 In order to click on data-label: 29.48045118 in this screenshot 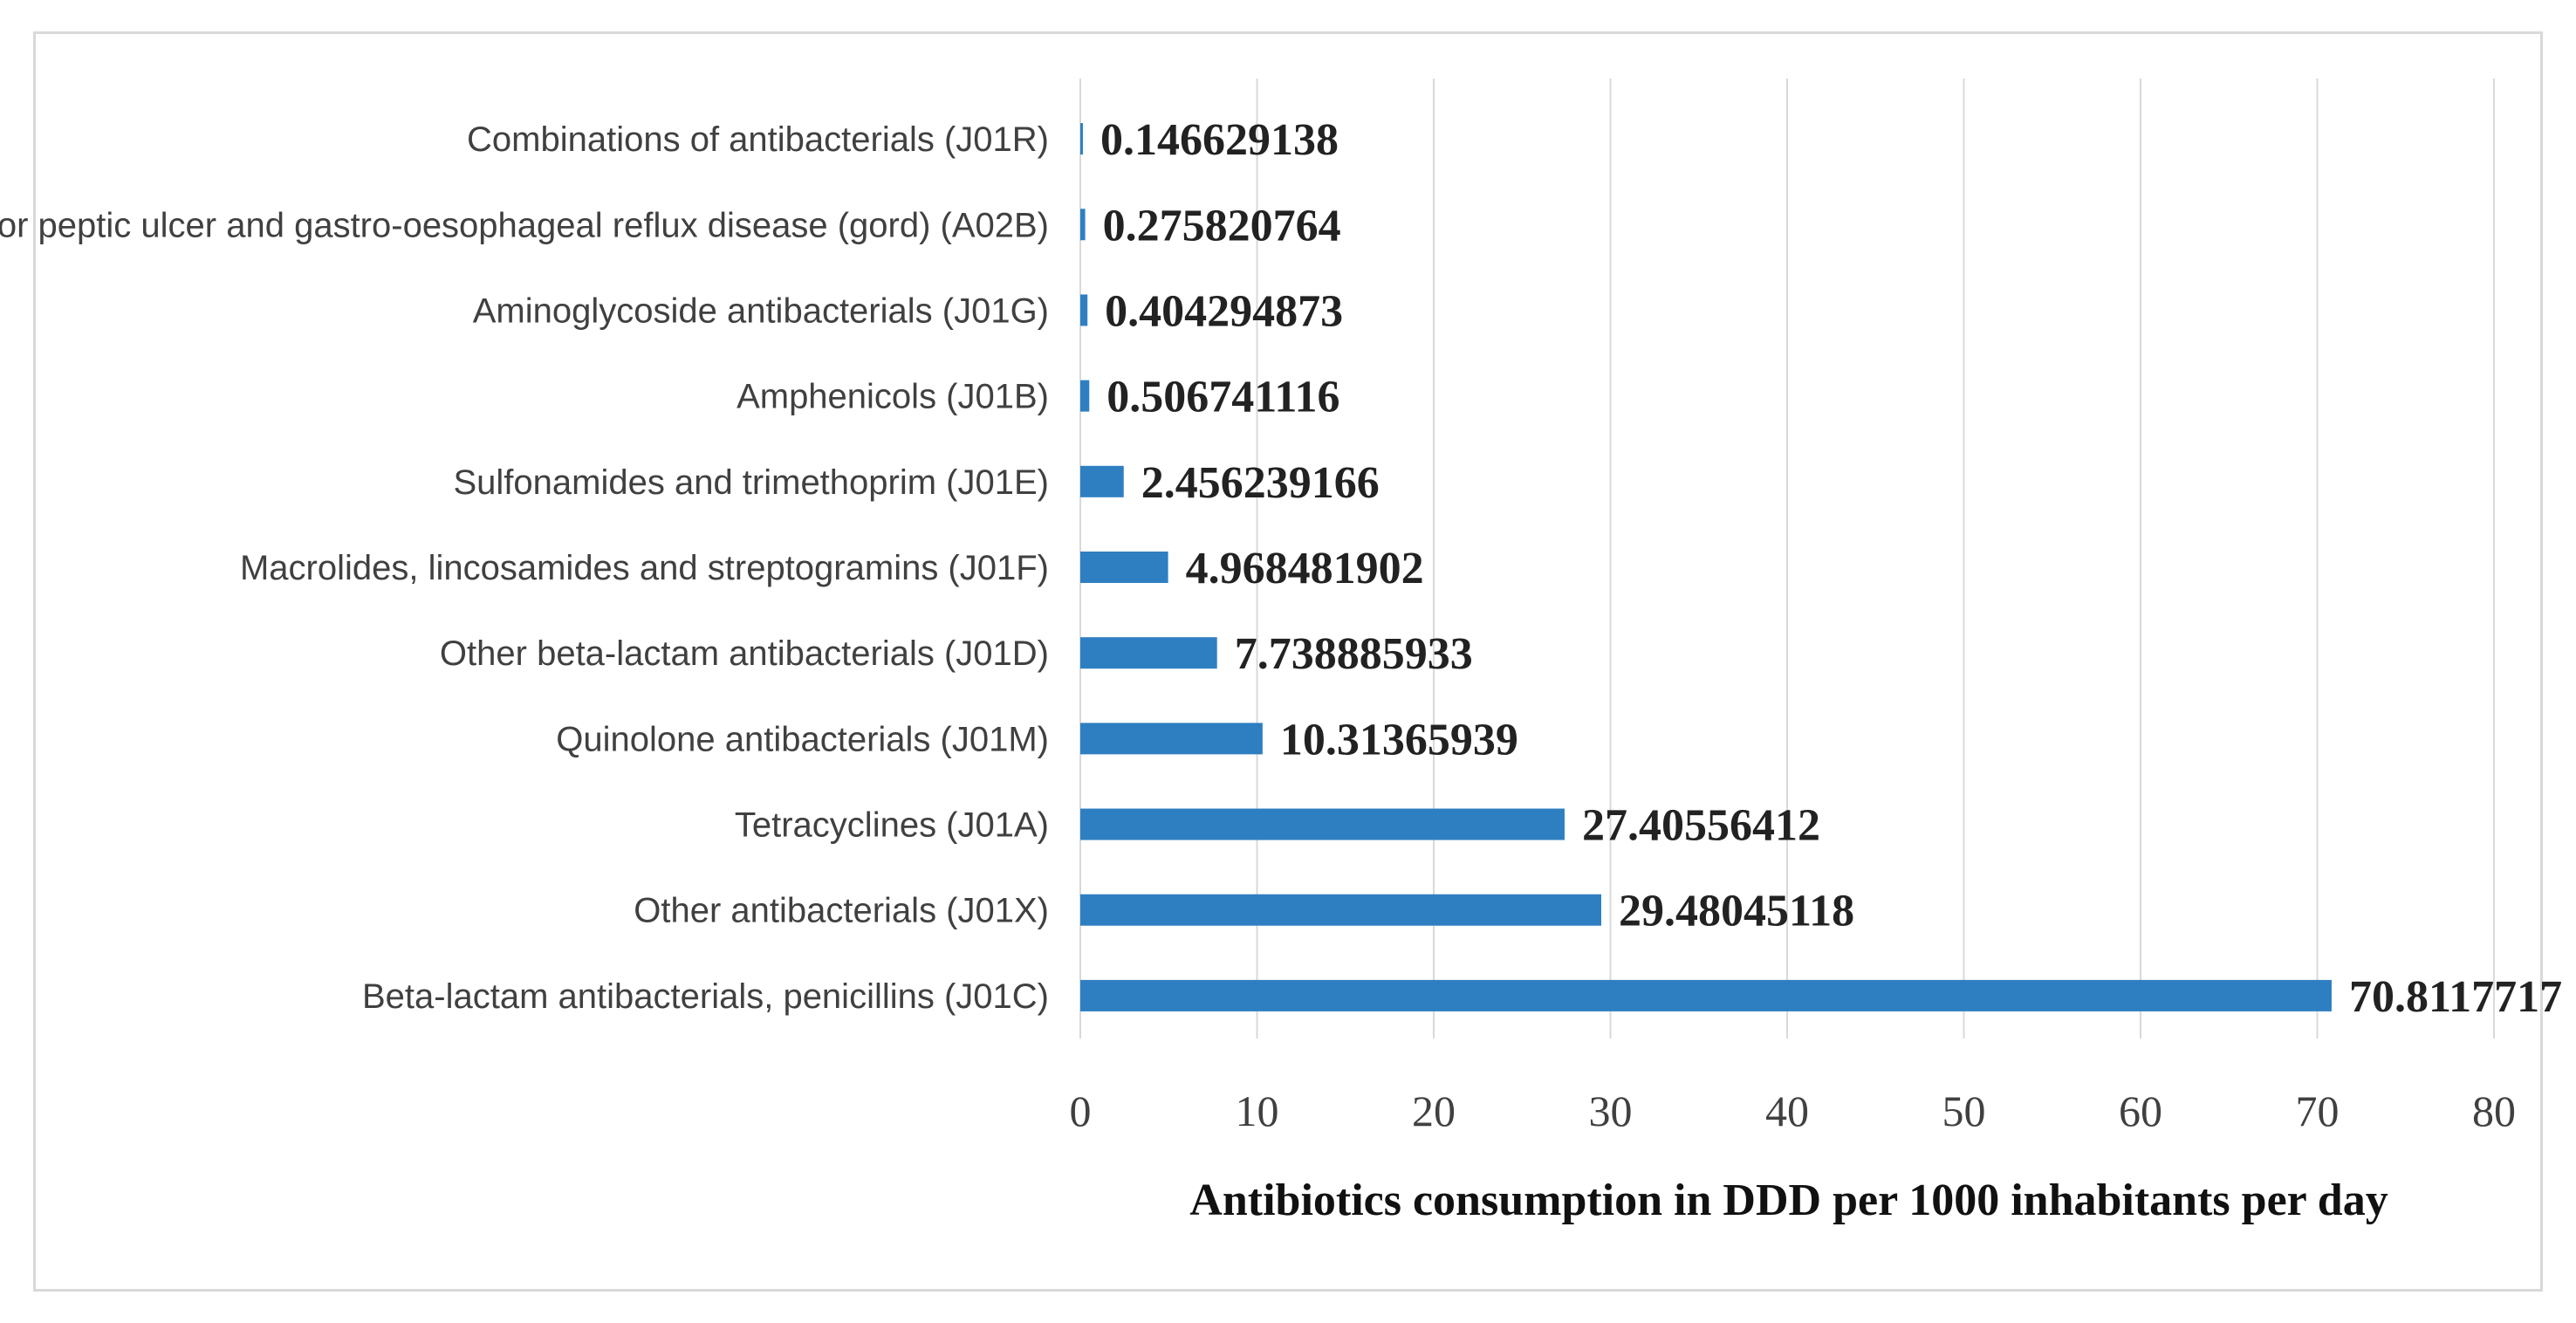, I will do `click(1737, 911)`.